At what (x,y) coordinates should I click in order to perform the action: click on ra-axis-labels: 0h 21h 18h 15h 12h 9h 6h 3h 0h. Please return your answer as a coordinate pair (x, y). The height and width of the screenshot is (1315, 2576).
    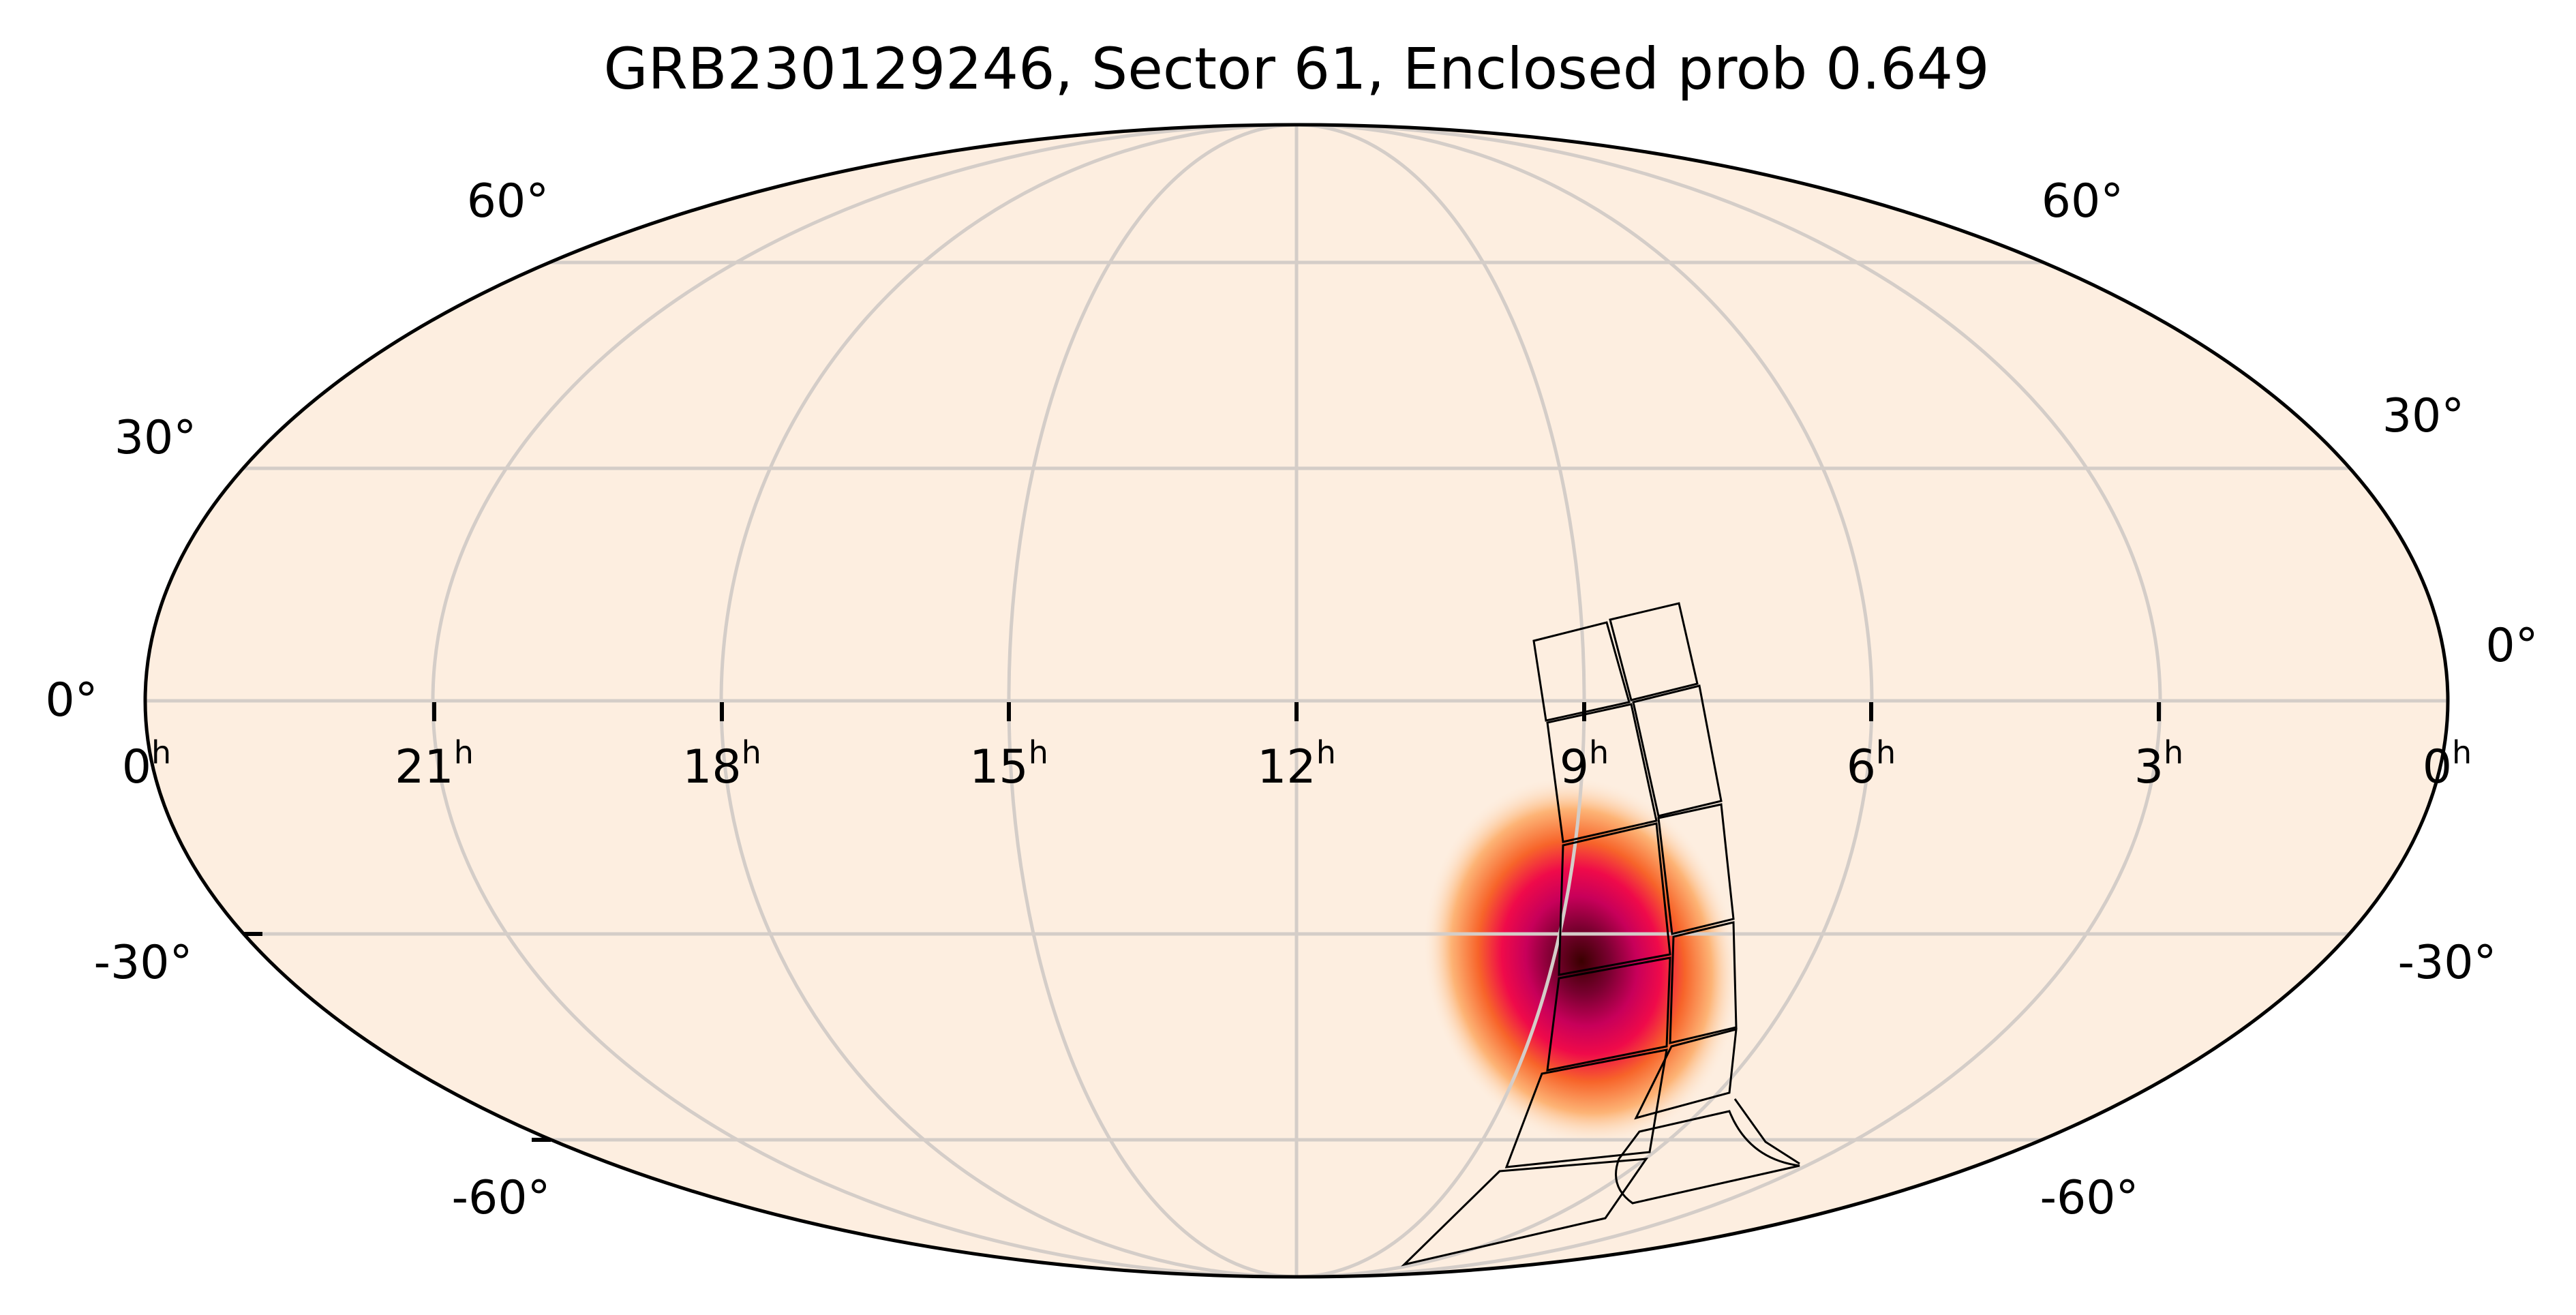
    Looking at the image, I should click on (1297, 764).